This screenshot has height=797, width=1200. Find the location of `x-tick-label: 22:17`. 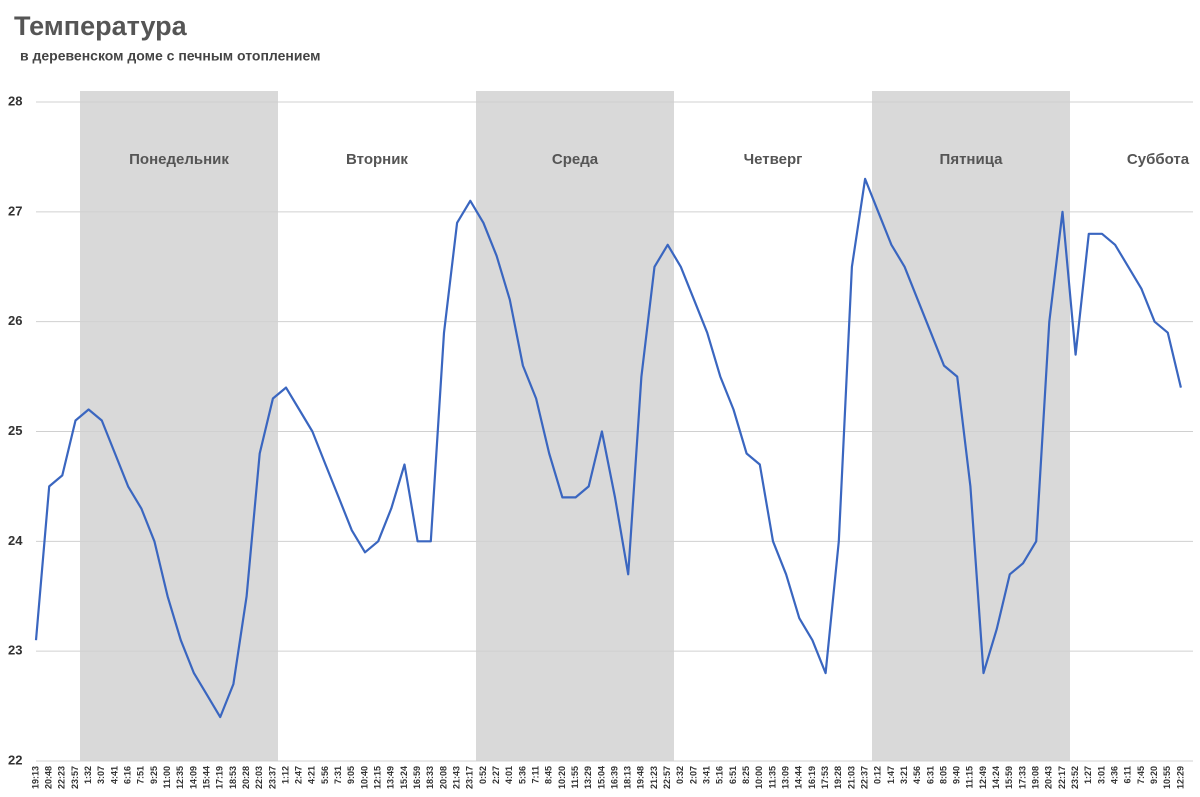

x-tick-label: 22:17 is located at coordinates (1062, 777).